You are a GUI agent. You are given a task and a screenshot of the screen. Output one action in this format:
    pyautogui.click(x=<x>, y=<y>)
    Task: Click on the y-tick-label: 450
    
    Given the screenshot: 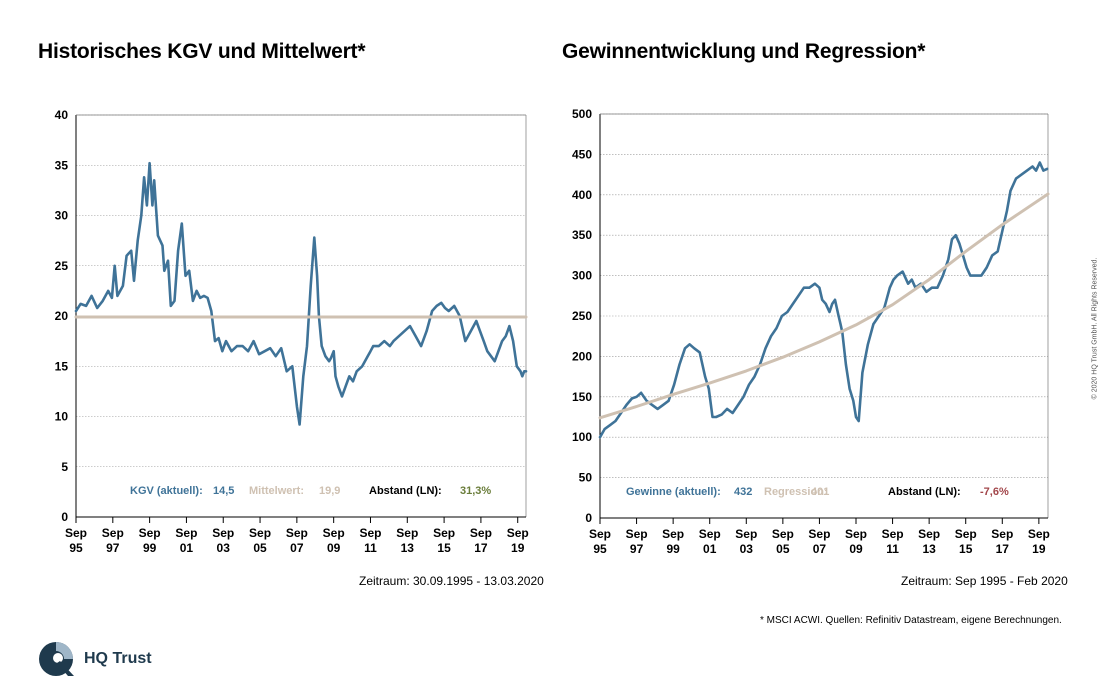 What is the action you would take?
    pyautogui.click(x=582, y=154)
    